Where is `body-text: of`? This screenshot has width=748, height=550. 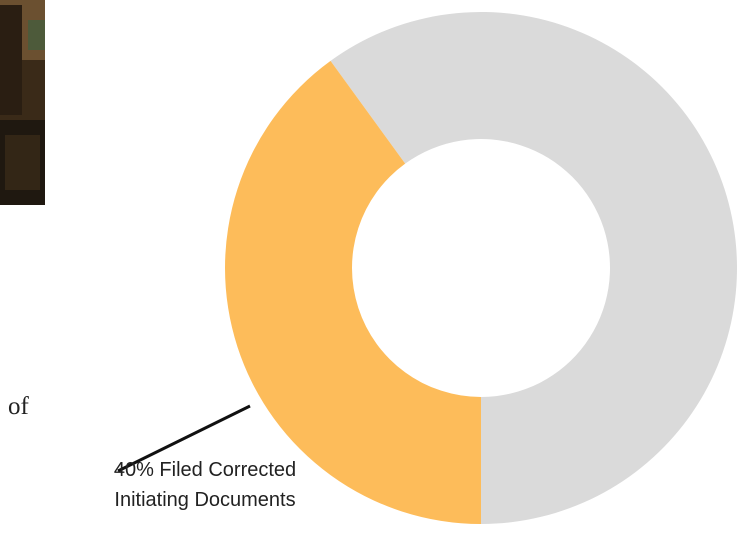
body-text: of is located at coordinates (18, 406).